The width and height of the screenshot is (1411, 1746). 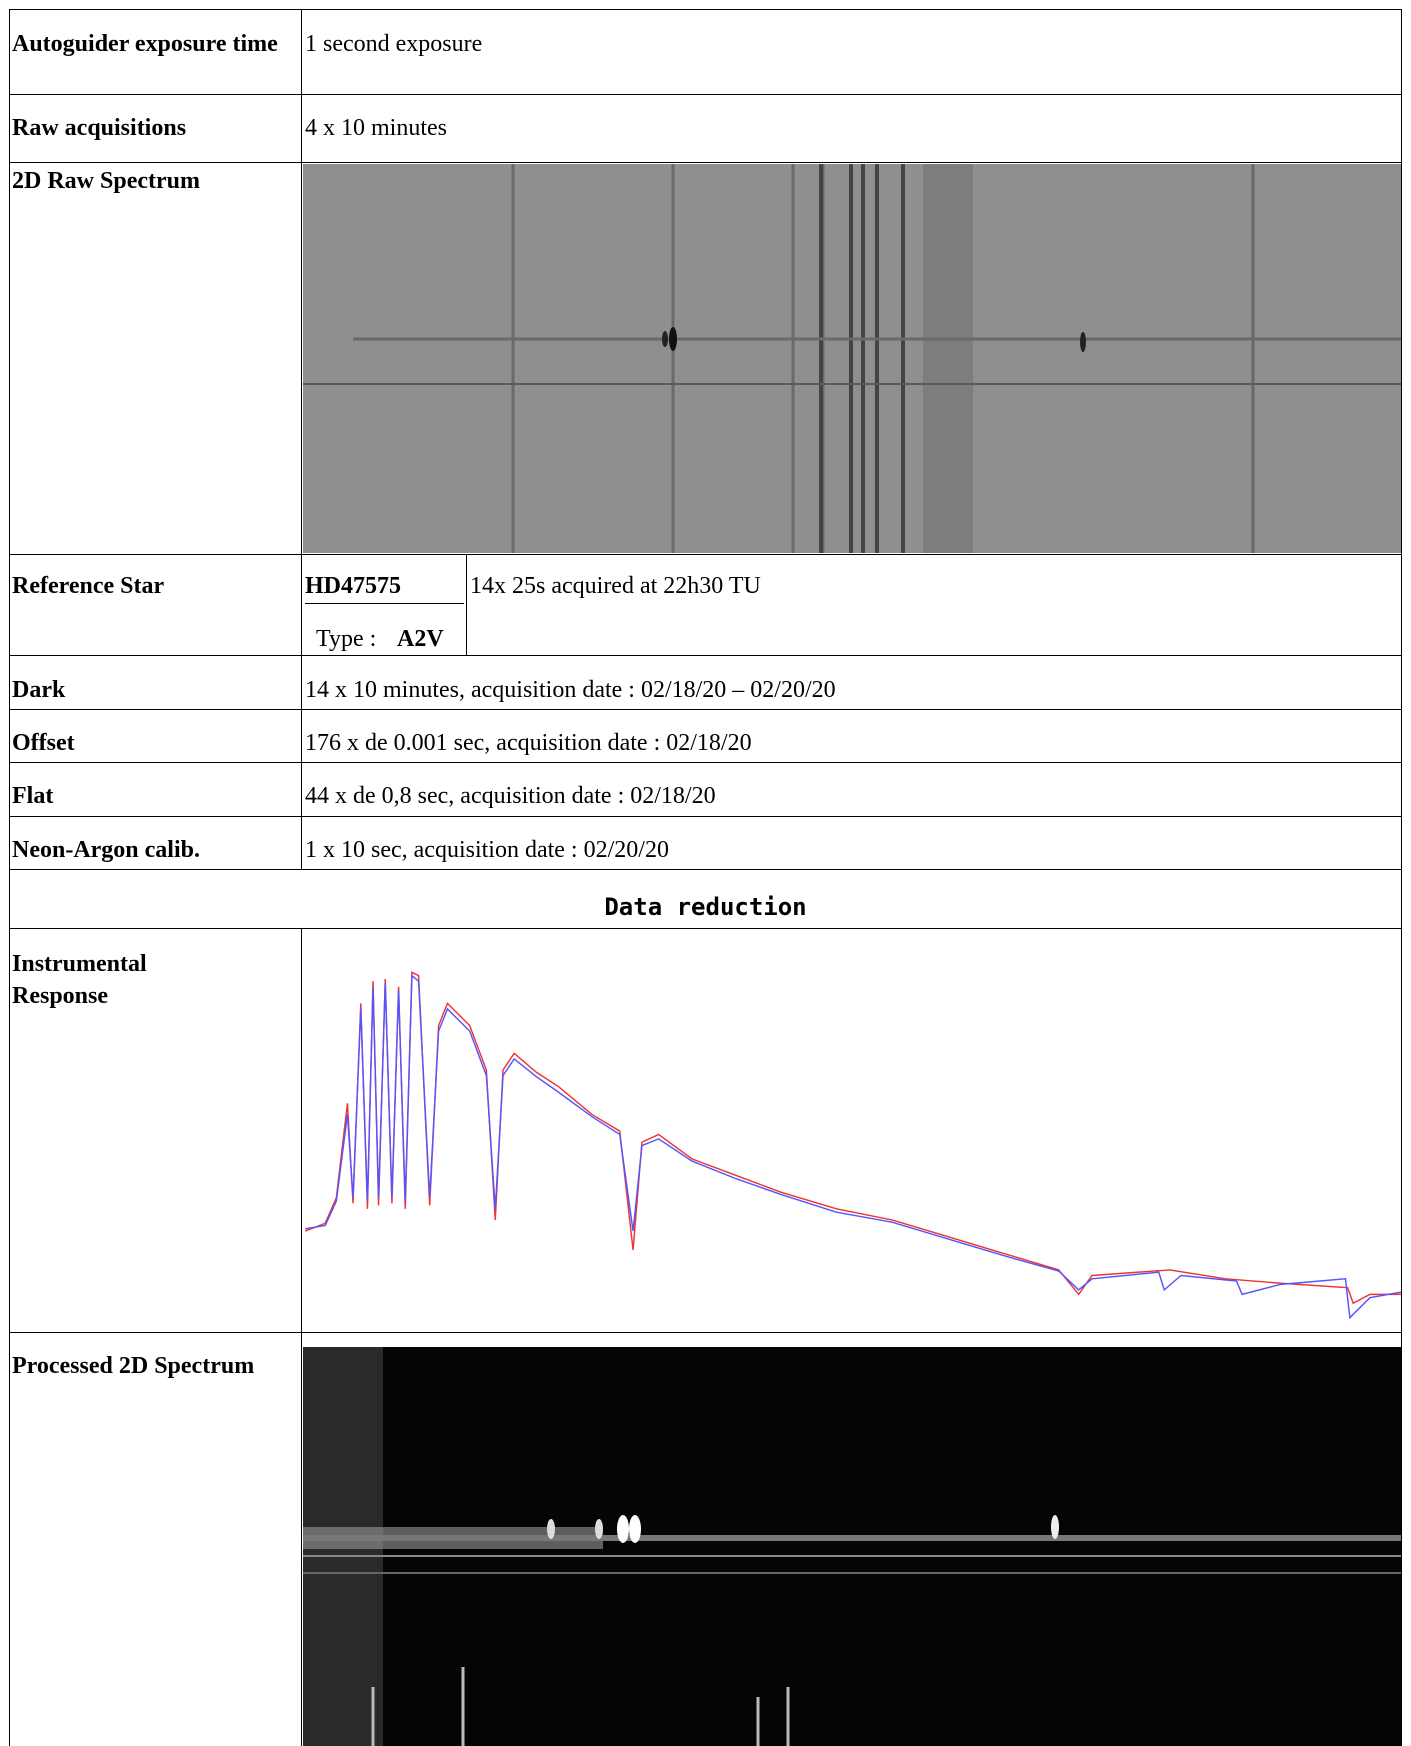 I want to click on label: Autoguider exposure time, so click(x=145, y=44).